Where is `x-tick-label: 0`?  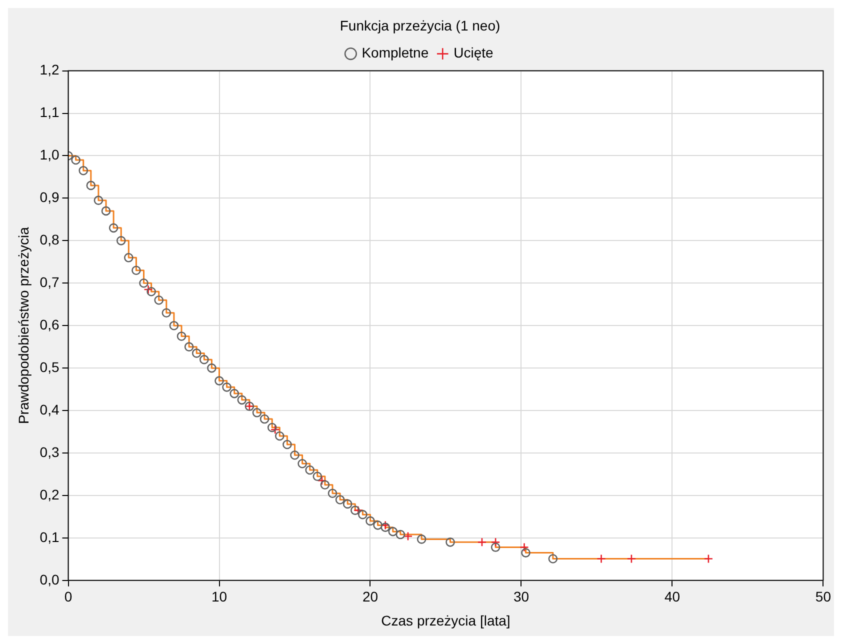
x-tick-label: 0 is located at coordinates (68, 596).